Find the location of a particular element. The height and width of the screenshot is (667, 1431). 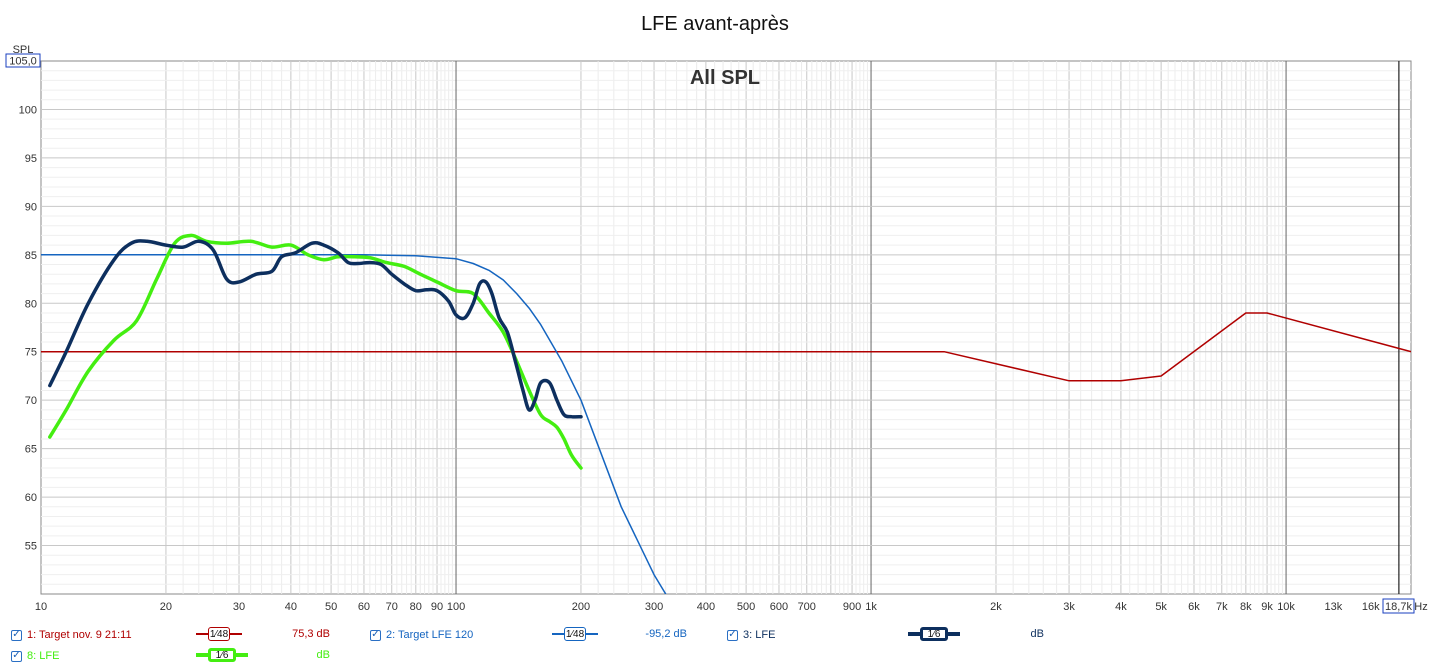

smoothing-control-1: 1⁄48 is located at coordinates (219, 634).